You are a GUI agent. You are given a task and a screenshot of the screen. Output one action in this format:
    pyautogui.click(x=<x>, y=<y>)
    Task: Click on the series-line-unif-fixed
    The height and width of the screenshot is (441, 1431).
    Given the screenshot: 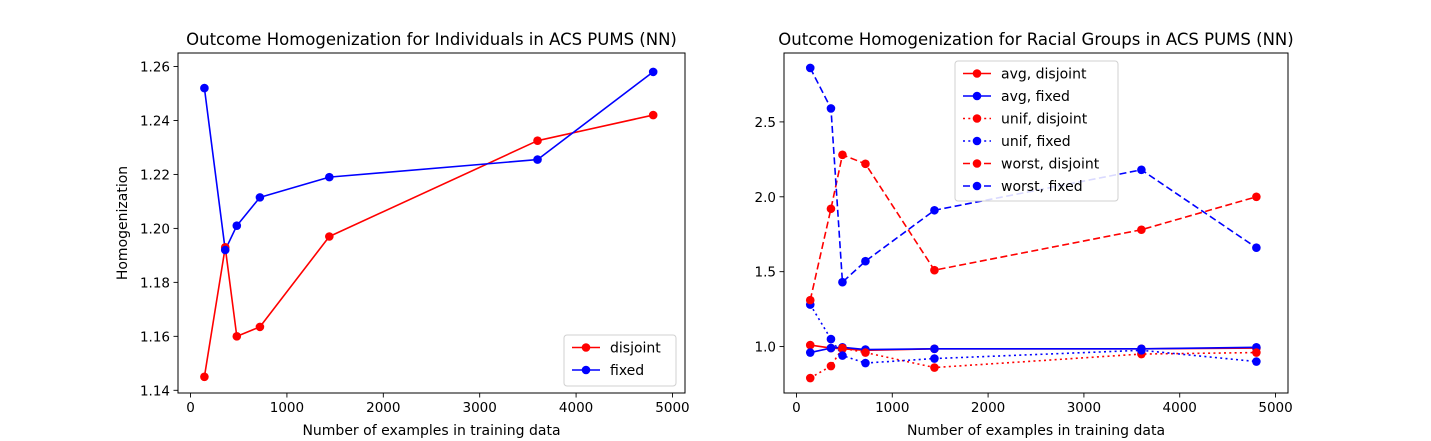 What is the action you would take?
    pyautogui.click(x=1033, y=334)
    